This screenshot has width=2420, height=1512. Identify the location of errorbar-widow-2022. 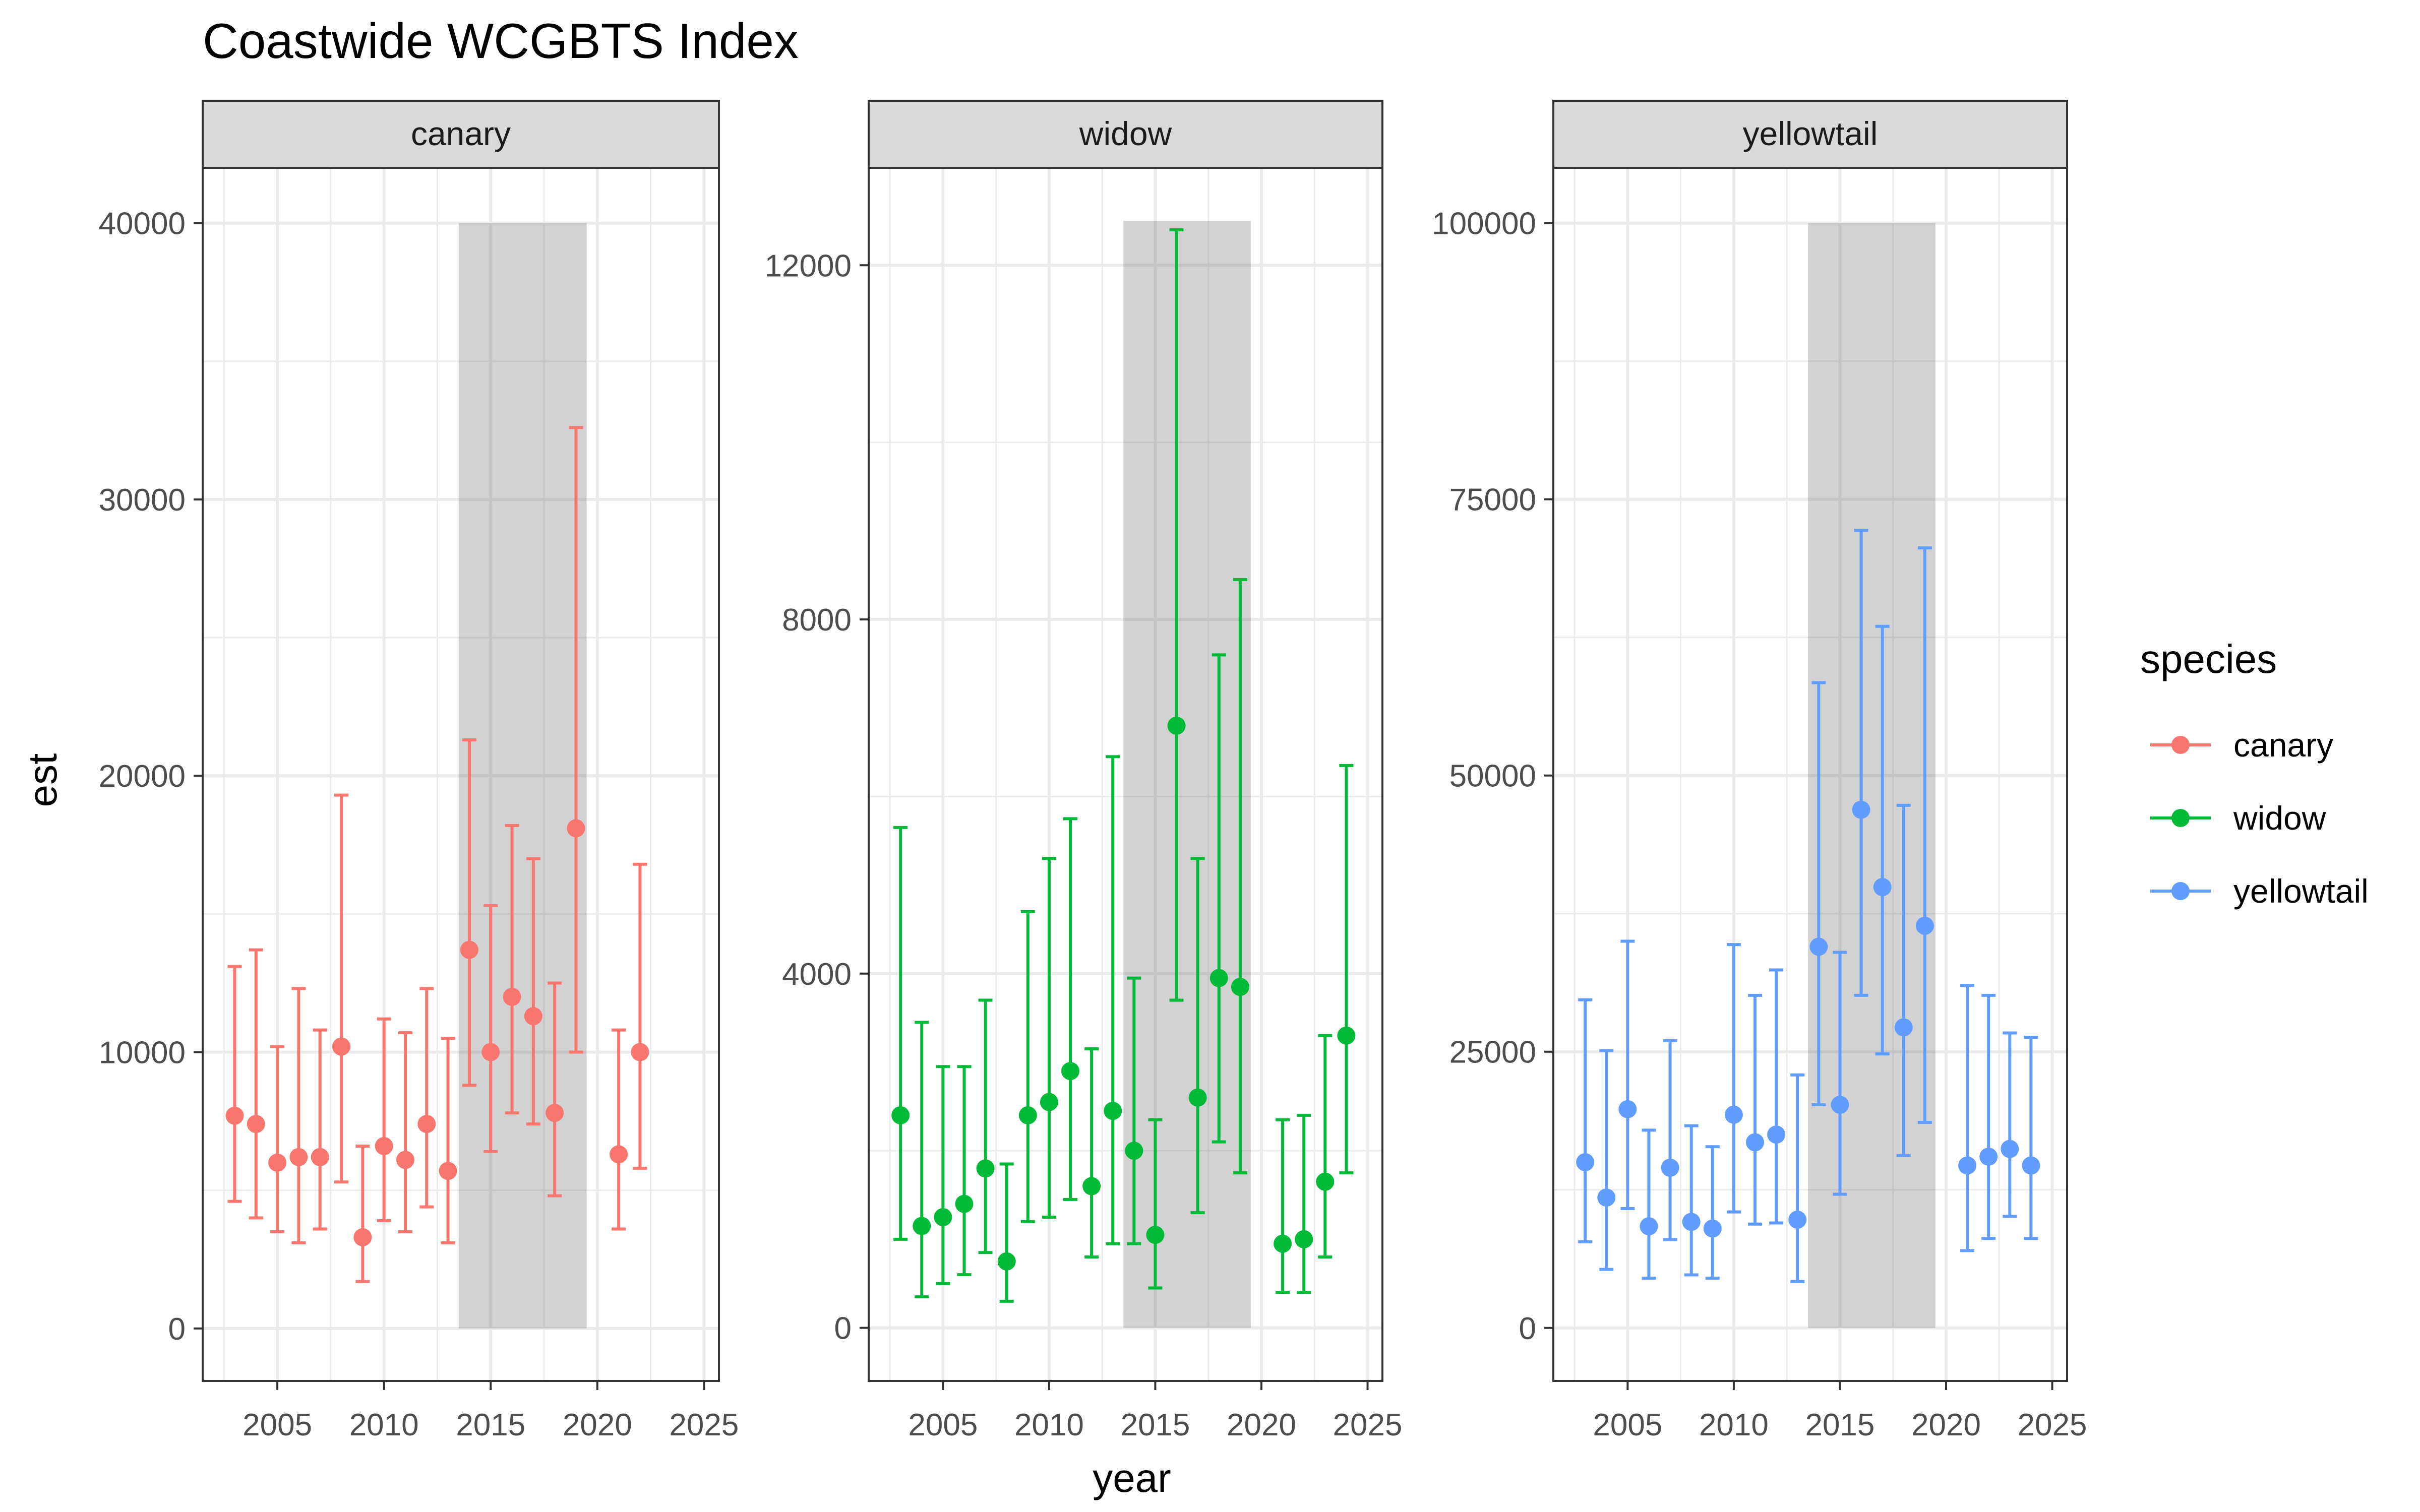
(1304, 1203).